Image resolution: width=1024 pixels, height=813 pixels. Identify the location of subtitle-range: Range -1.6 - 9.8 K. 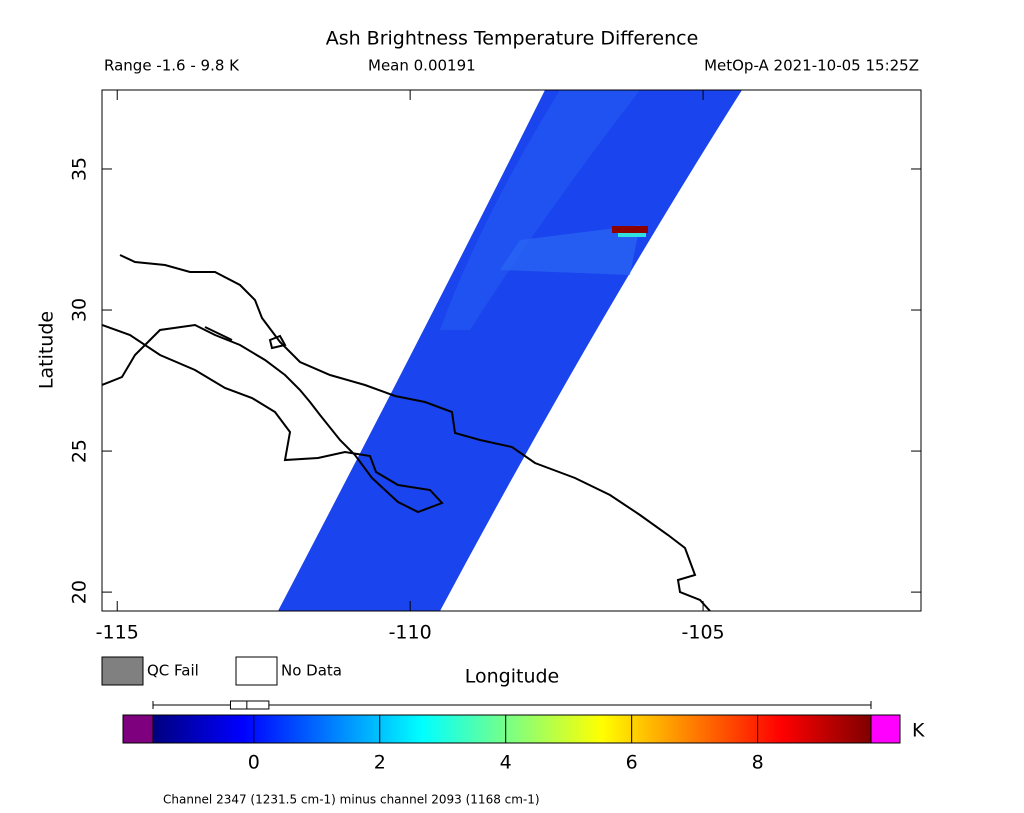
(172, 66).